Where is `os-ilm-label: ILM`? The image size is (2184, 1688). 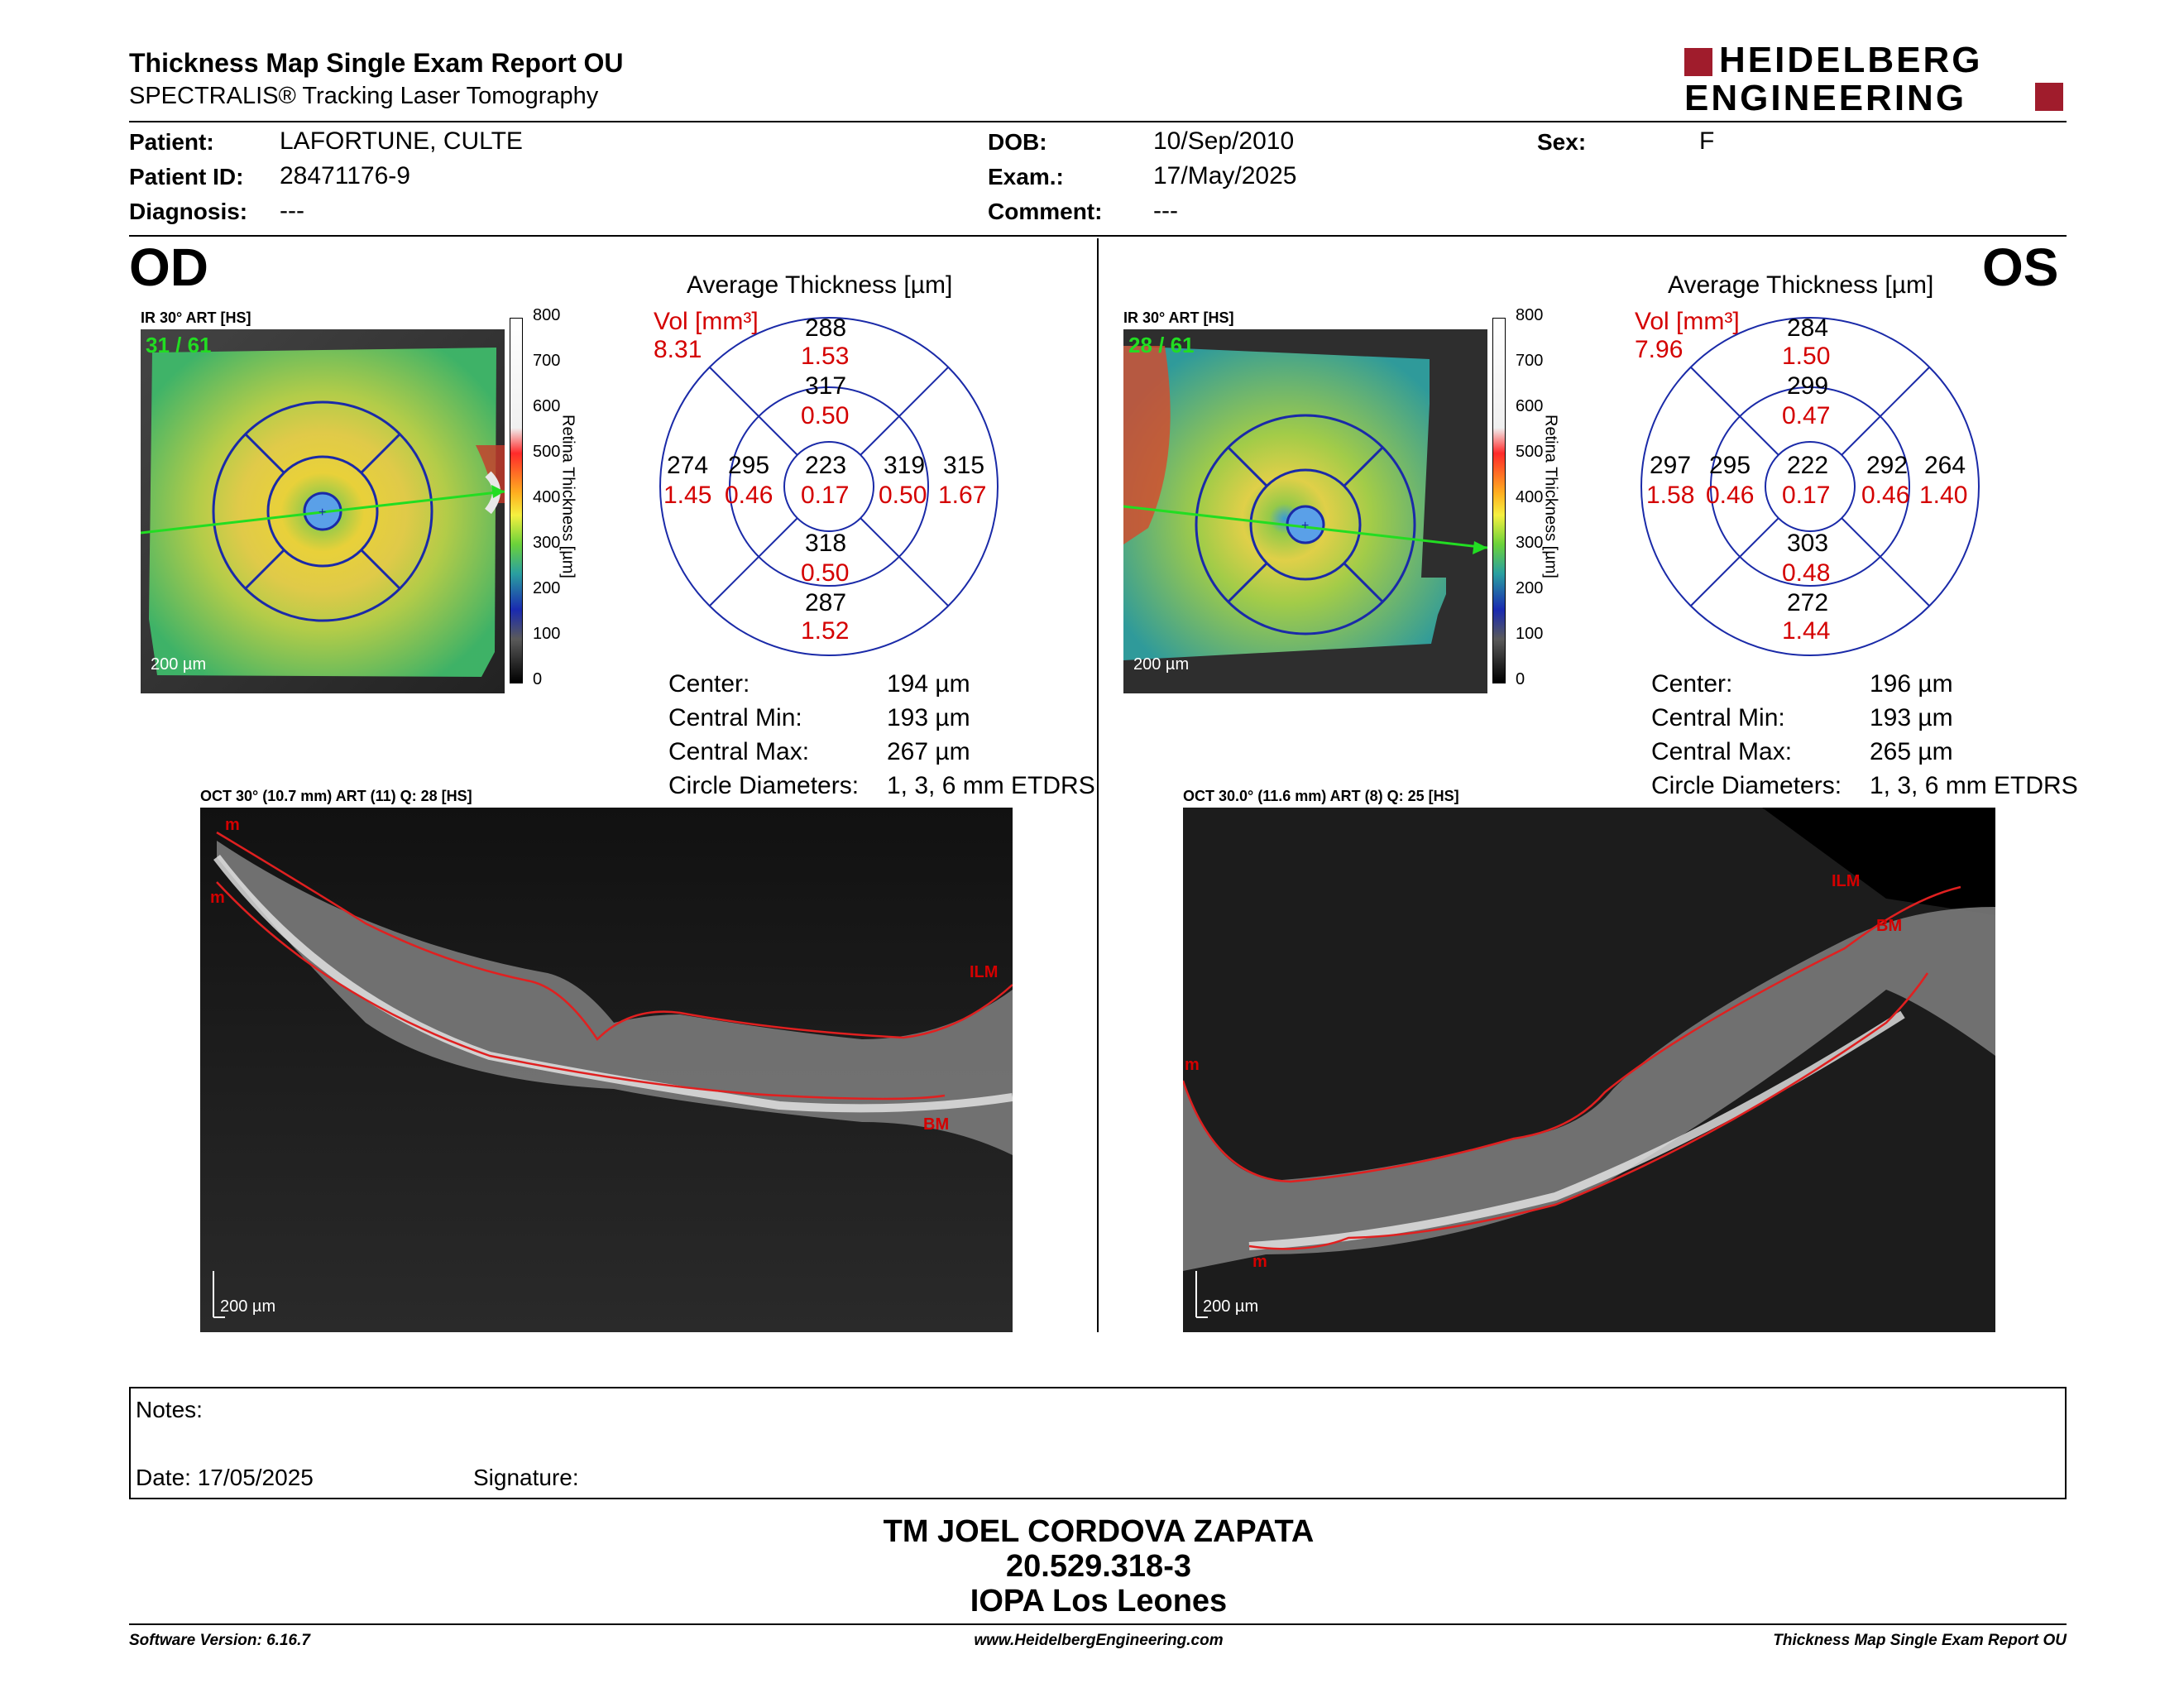 os-ilm-label: ILM is located at coordinates (1846, 881).